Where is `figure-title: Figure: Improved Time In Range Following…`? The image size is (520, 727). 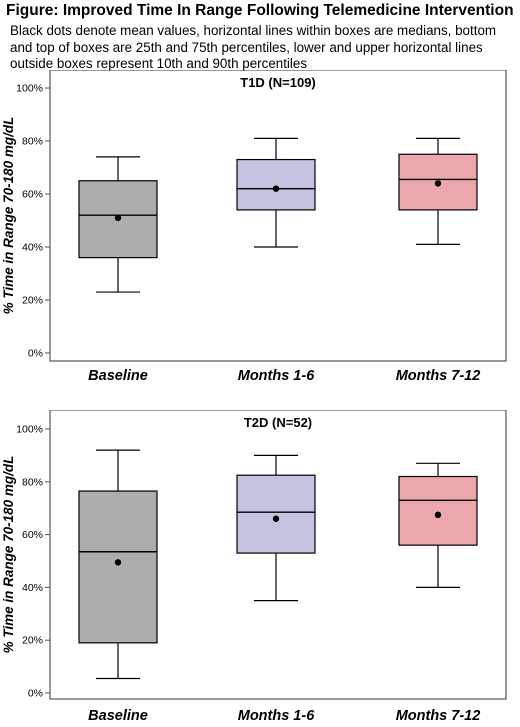
figure-title: Figure: Improved Time In Range Following… is located at coordinates (260, 10).